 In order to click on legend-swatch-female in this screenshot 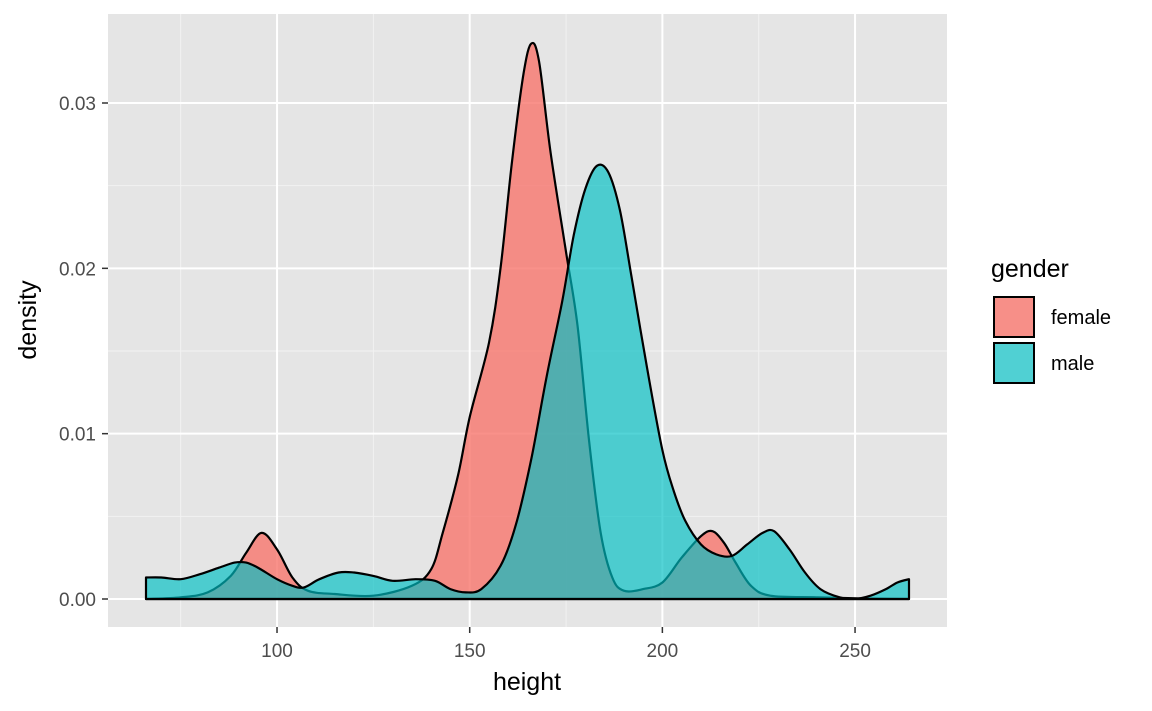, I will do `click(1014, 317)`.